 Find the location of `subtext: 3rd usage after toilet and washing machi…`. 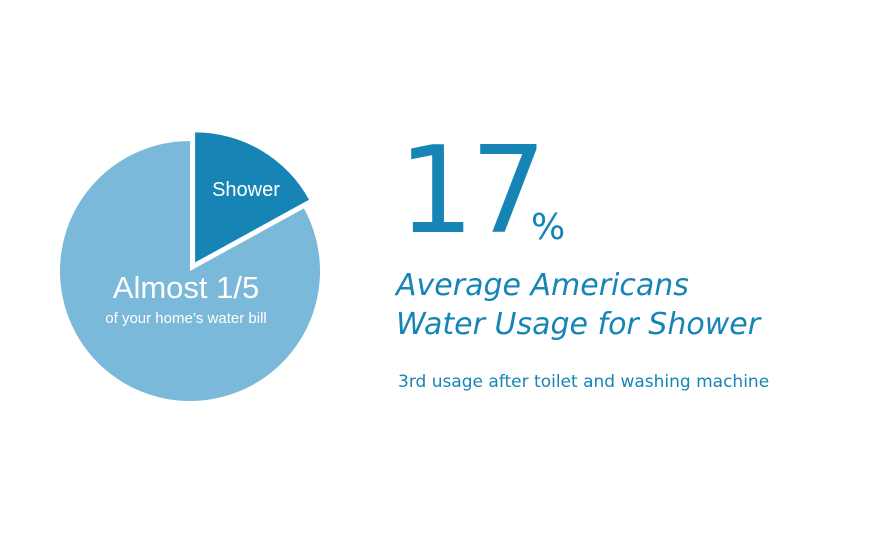

subtext: 3rd usage after toilet and washing machi… is located at coordinates (584, 382).